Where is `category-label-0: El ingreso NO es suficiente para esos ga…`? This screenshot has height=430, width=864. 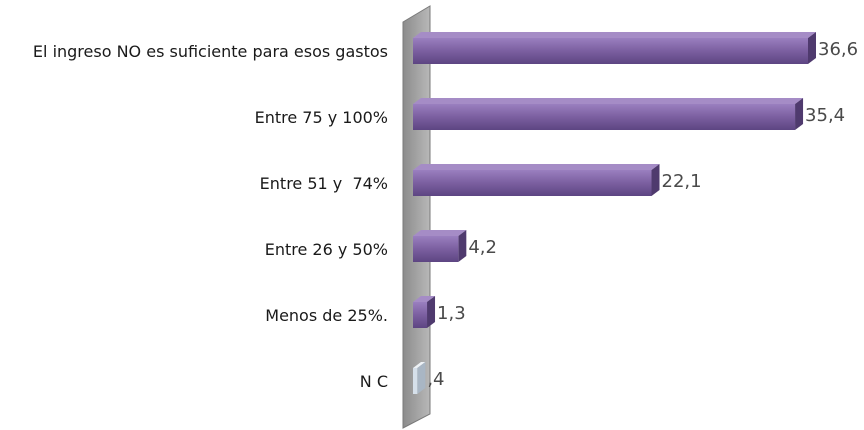 category-label-0: El ingreso NO es suficiente para esos ga… is located at coordinates (210, 51).